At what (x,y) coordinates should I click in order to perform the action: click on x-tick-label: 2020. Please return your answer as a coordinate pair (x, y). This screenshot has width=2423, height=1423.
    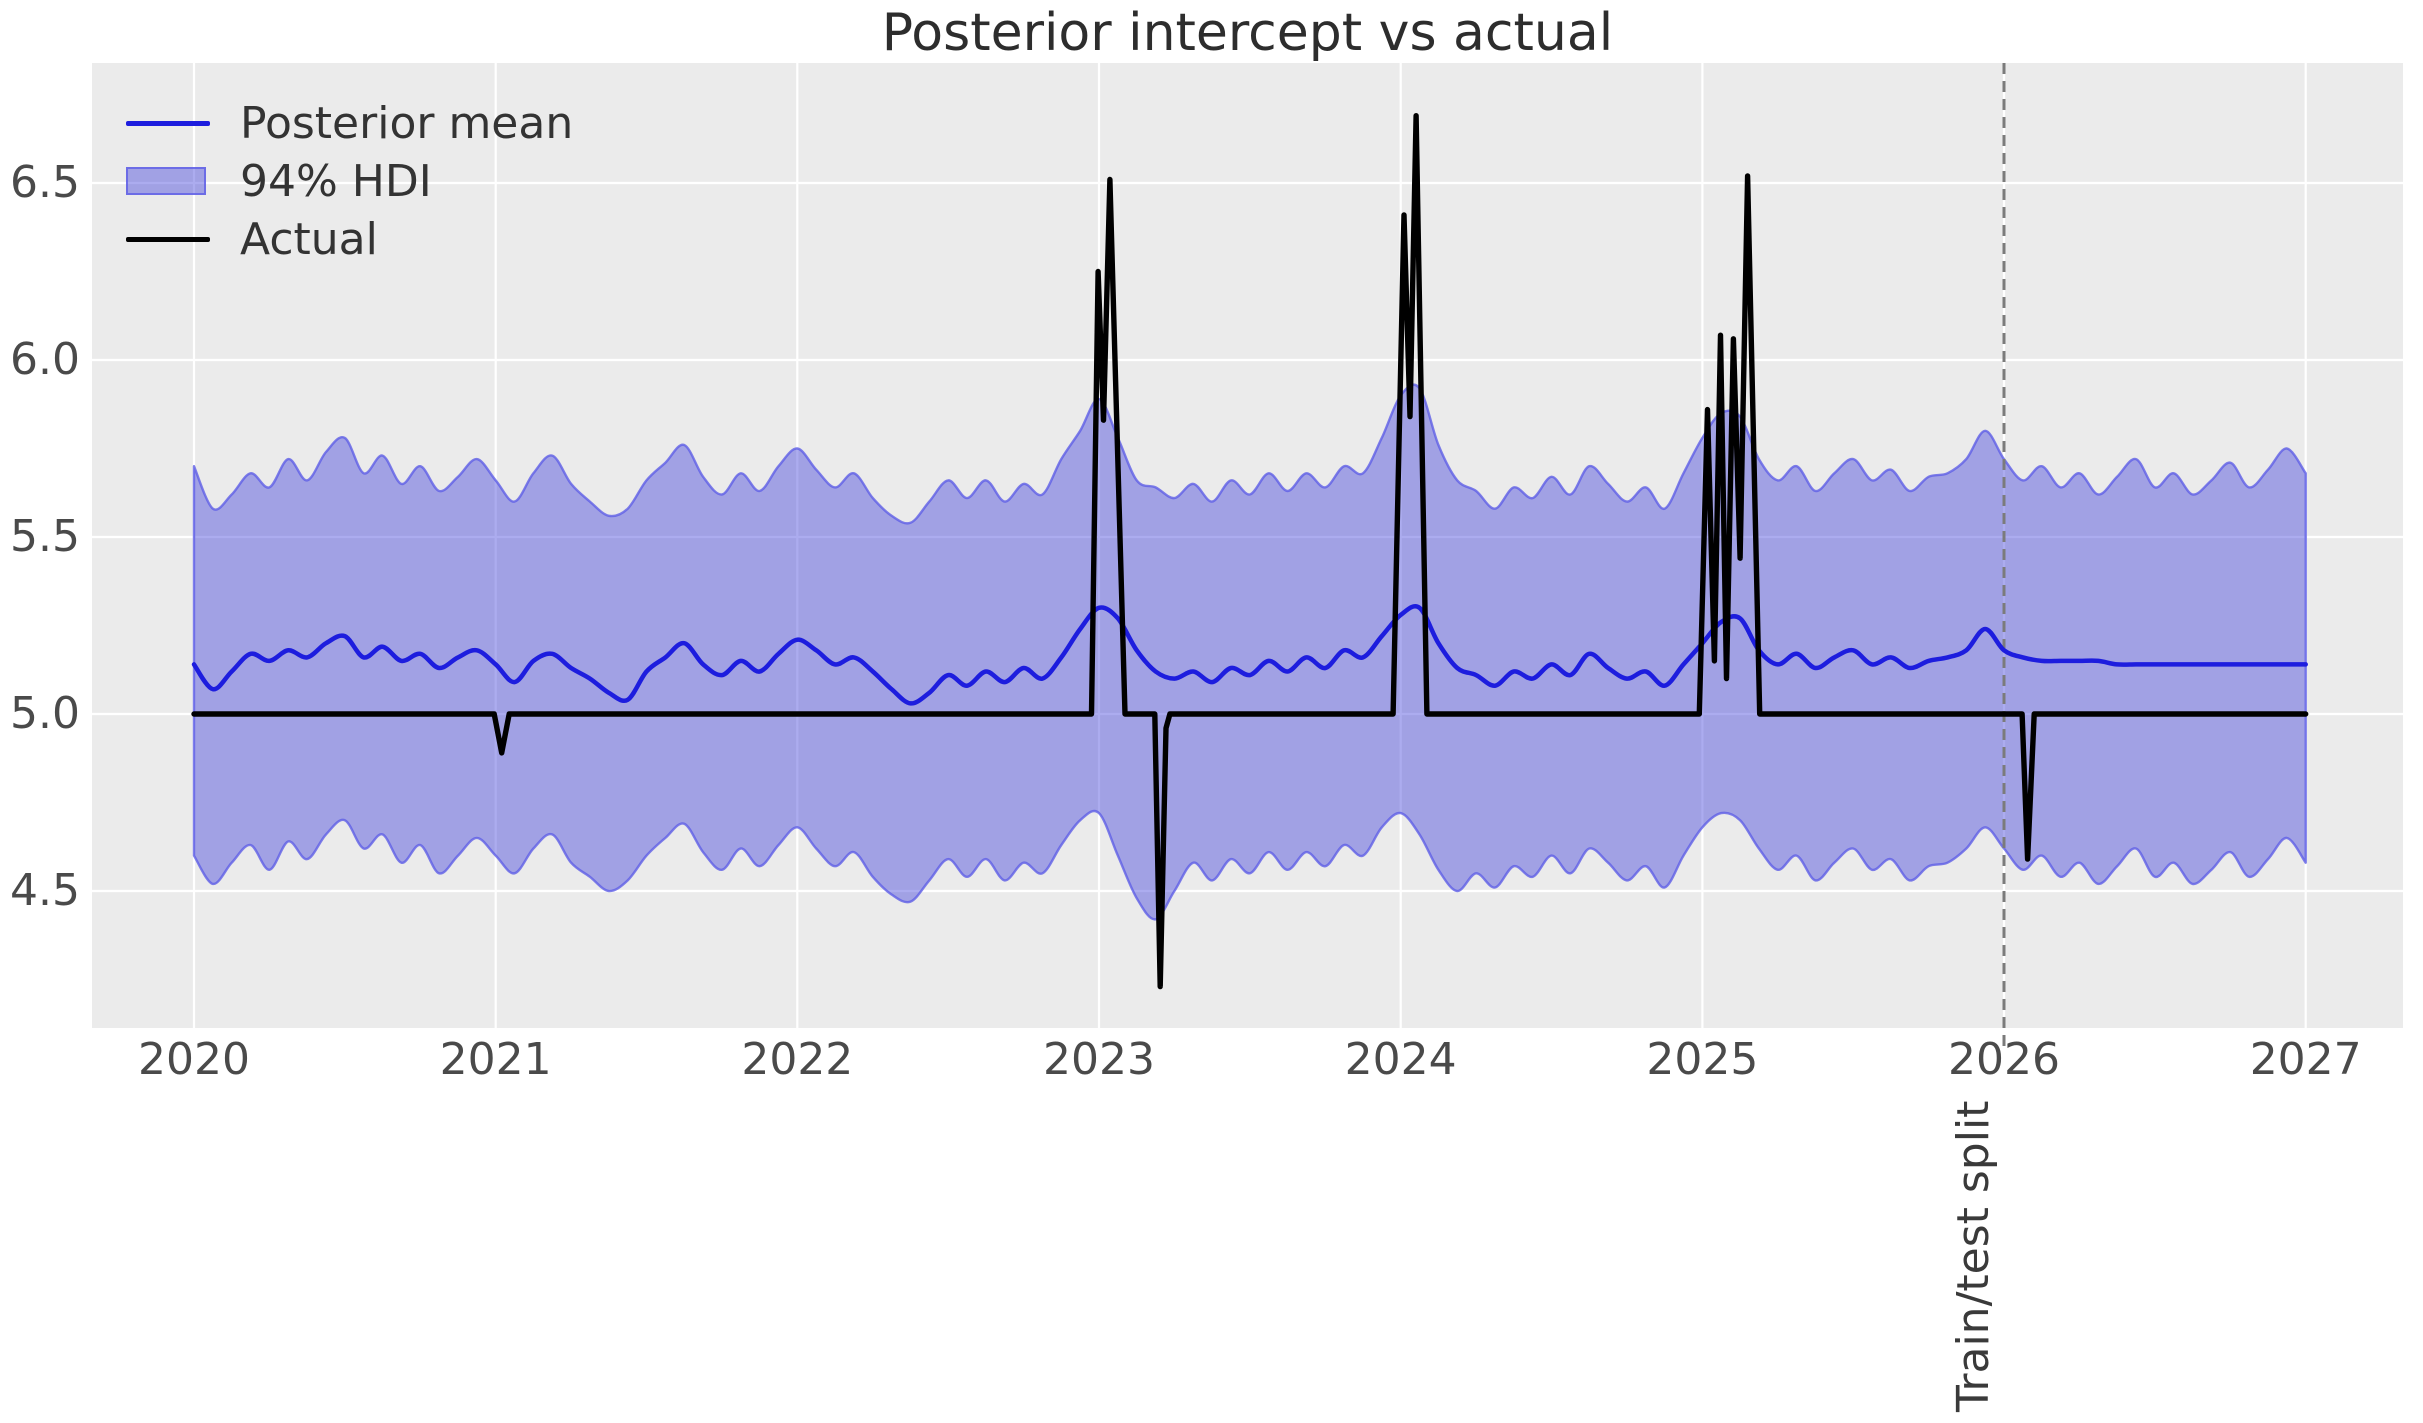
    Looking at the image, I should click on (194, 1059).